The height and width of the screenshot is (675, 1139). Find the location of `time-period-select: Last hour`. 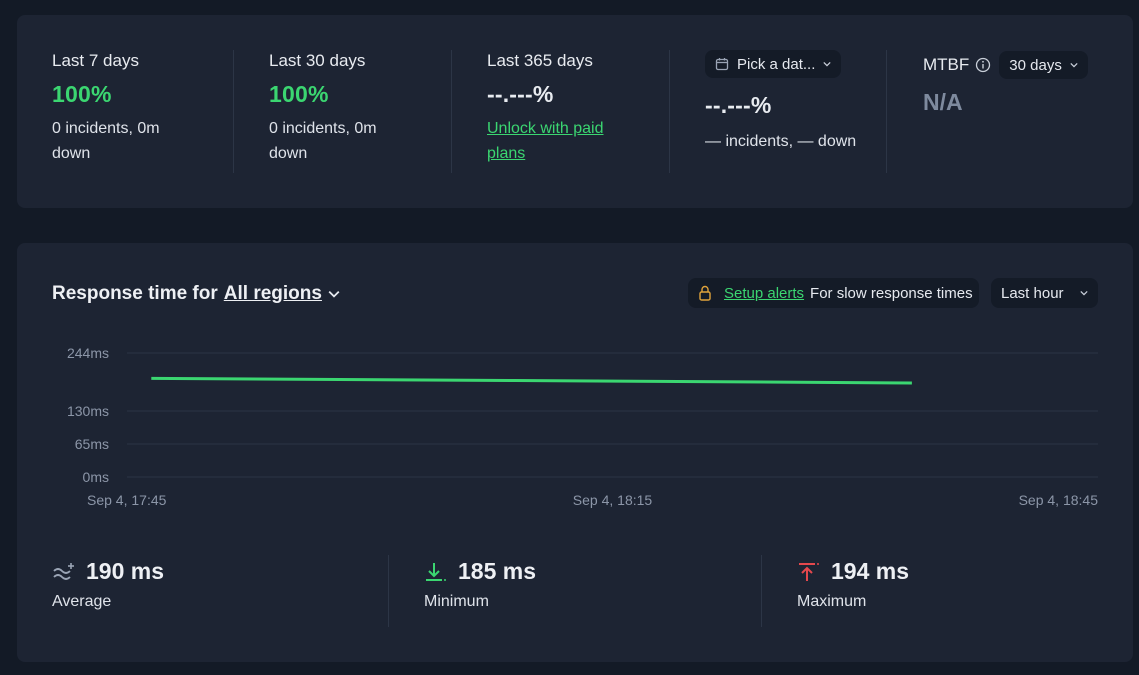

time-period-select: Last hour is located at coordinates (1044, 293).